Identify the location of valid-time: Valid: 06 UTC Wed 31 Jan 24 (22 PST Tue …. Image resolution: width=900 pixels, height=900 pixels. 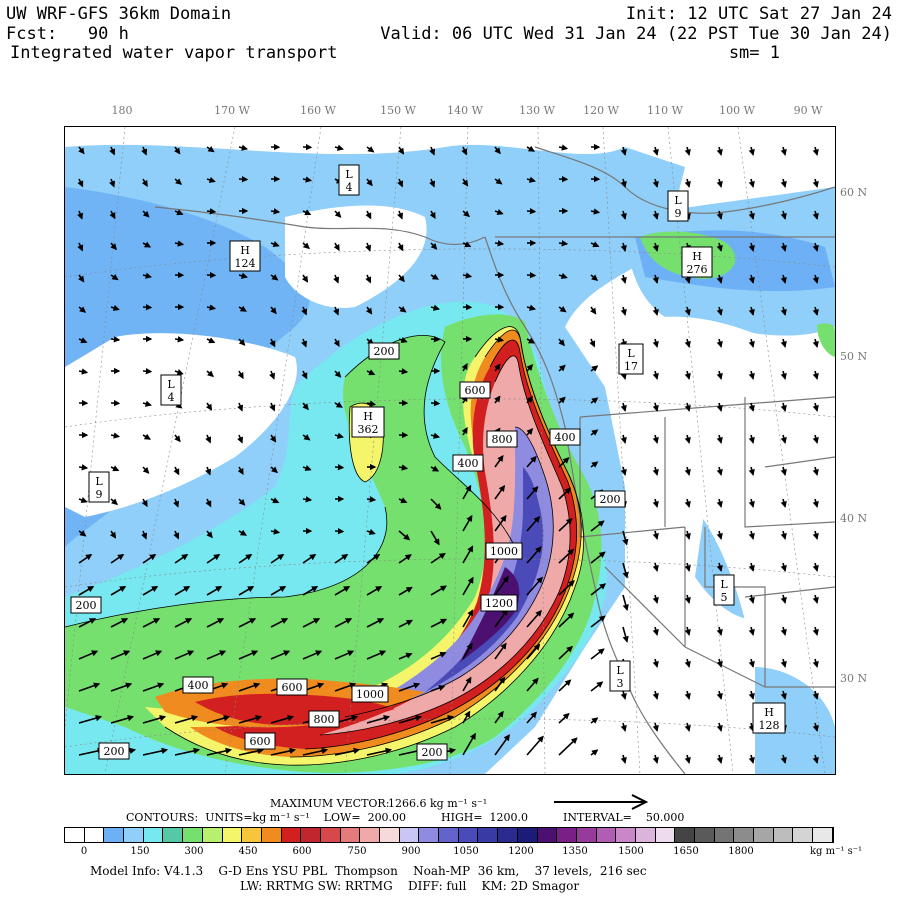
(636, 34).